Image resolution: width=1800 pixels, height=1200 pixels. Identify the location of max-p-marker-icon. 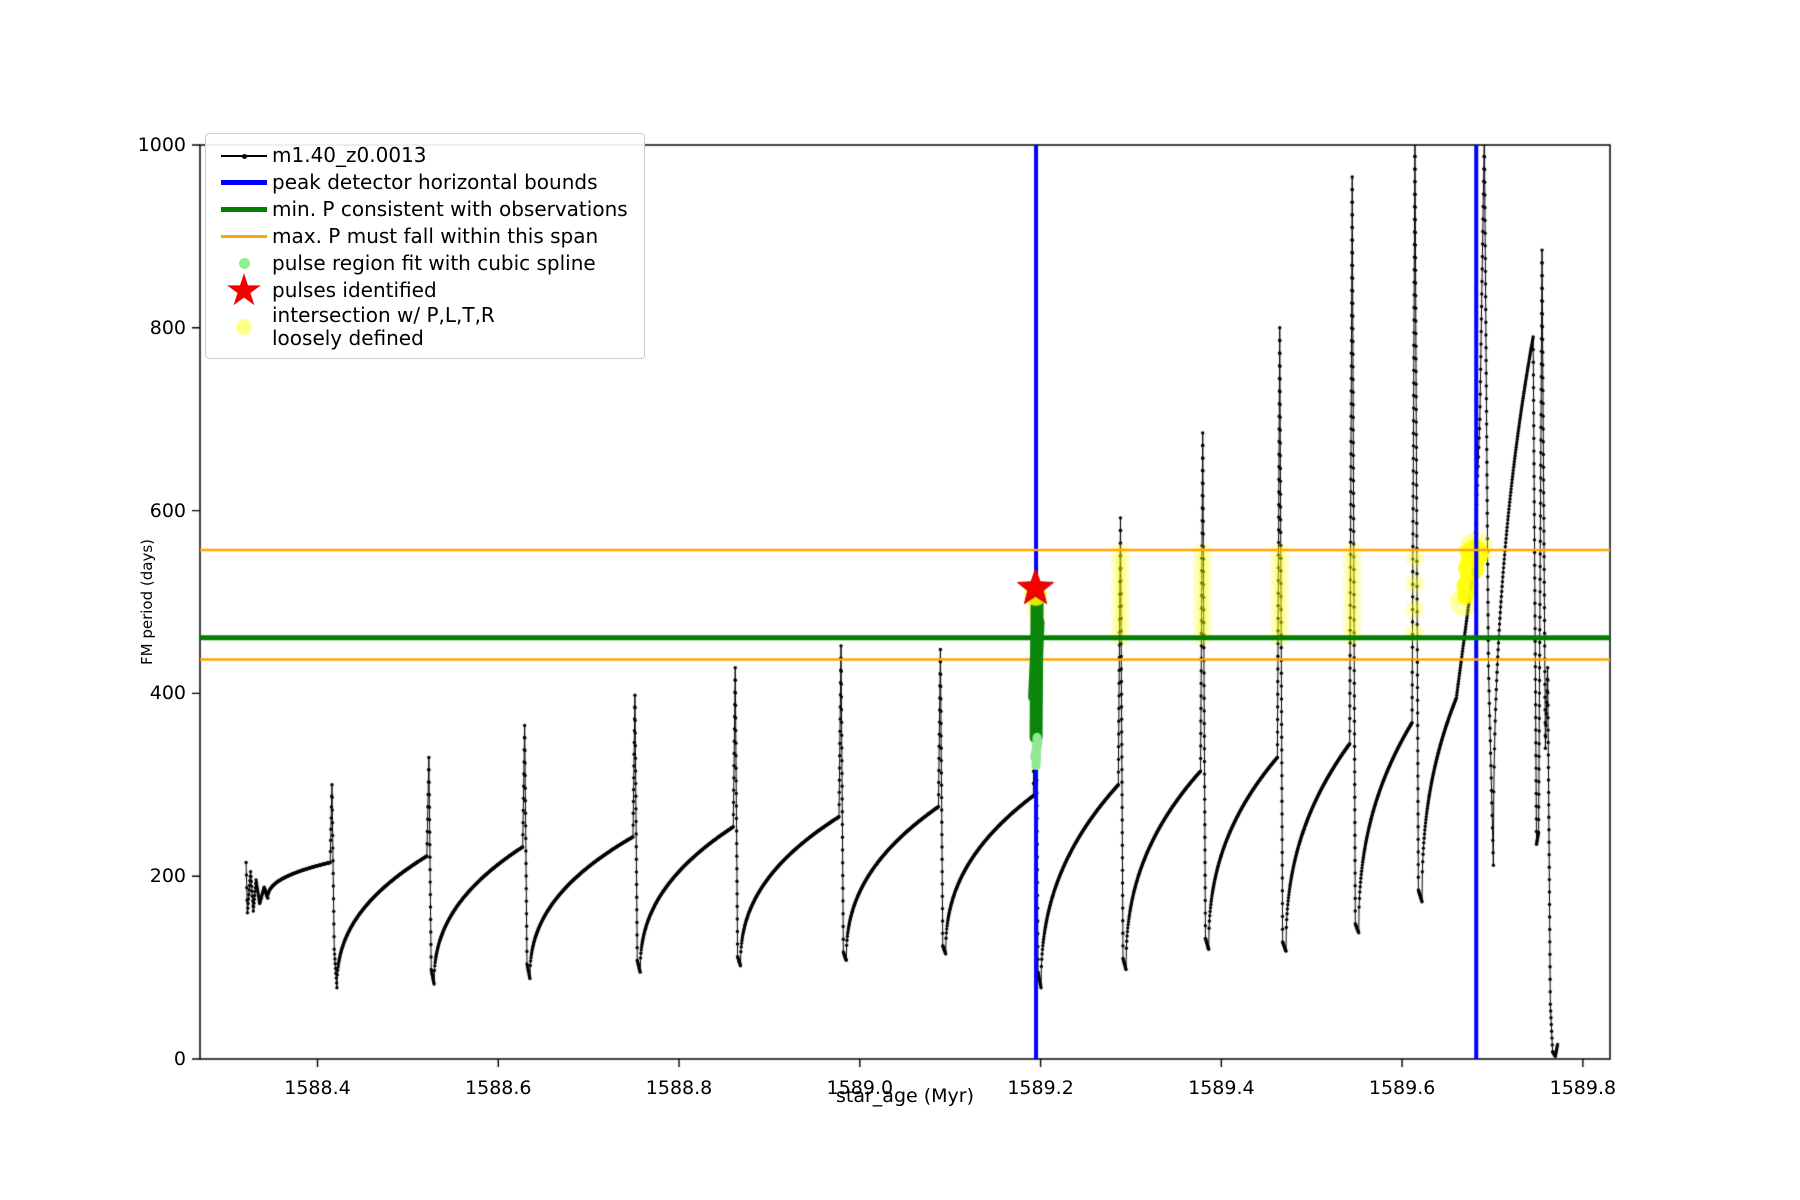
(244, 236).